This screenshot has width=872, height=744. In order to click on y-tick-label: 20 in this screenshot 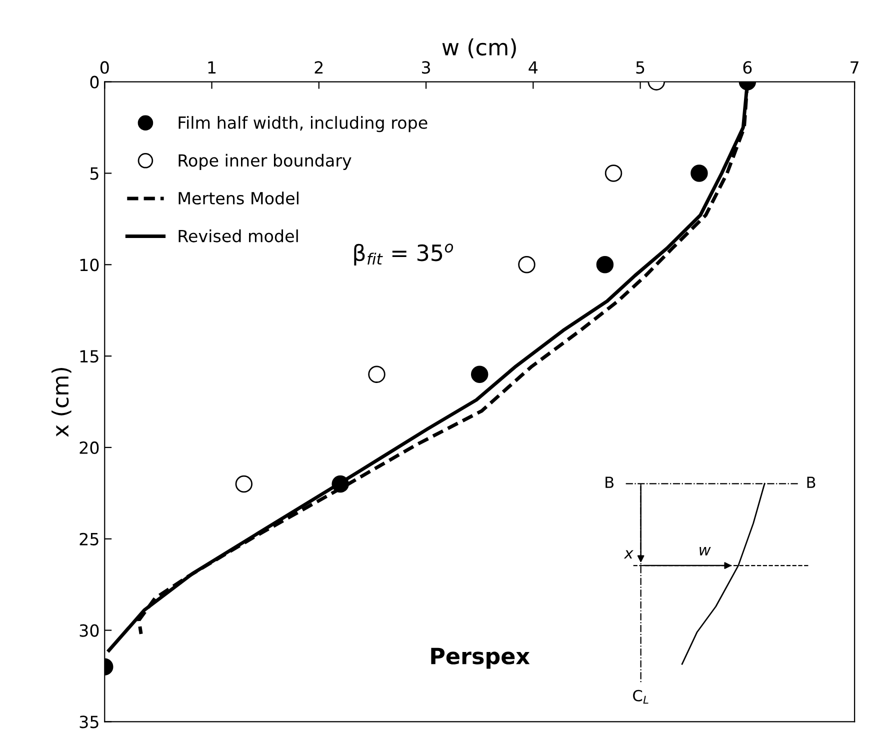, I will do `click(89, 447)`.